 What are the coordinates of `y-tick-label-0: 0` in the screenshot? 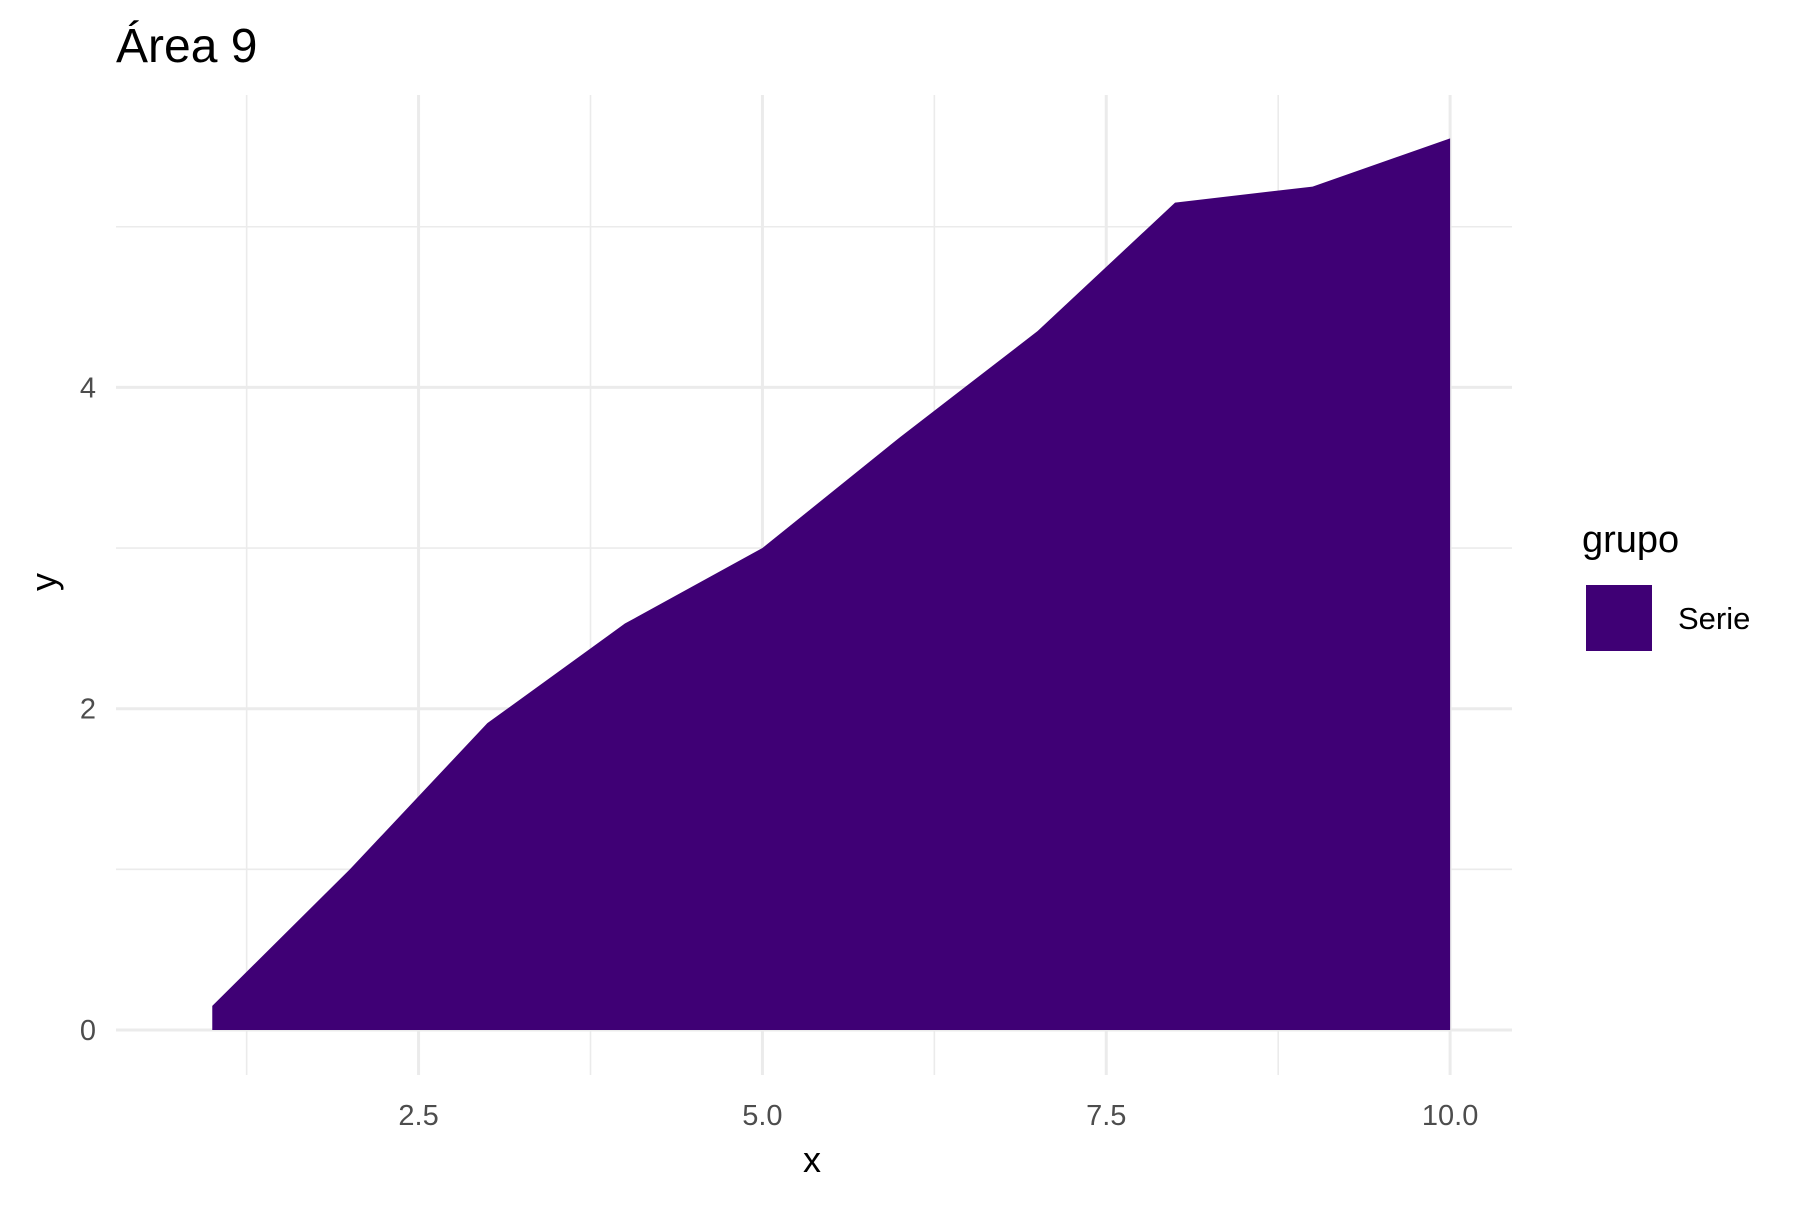 It's located at (88, 1031).